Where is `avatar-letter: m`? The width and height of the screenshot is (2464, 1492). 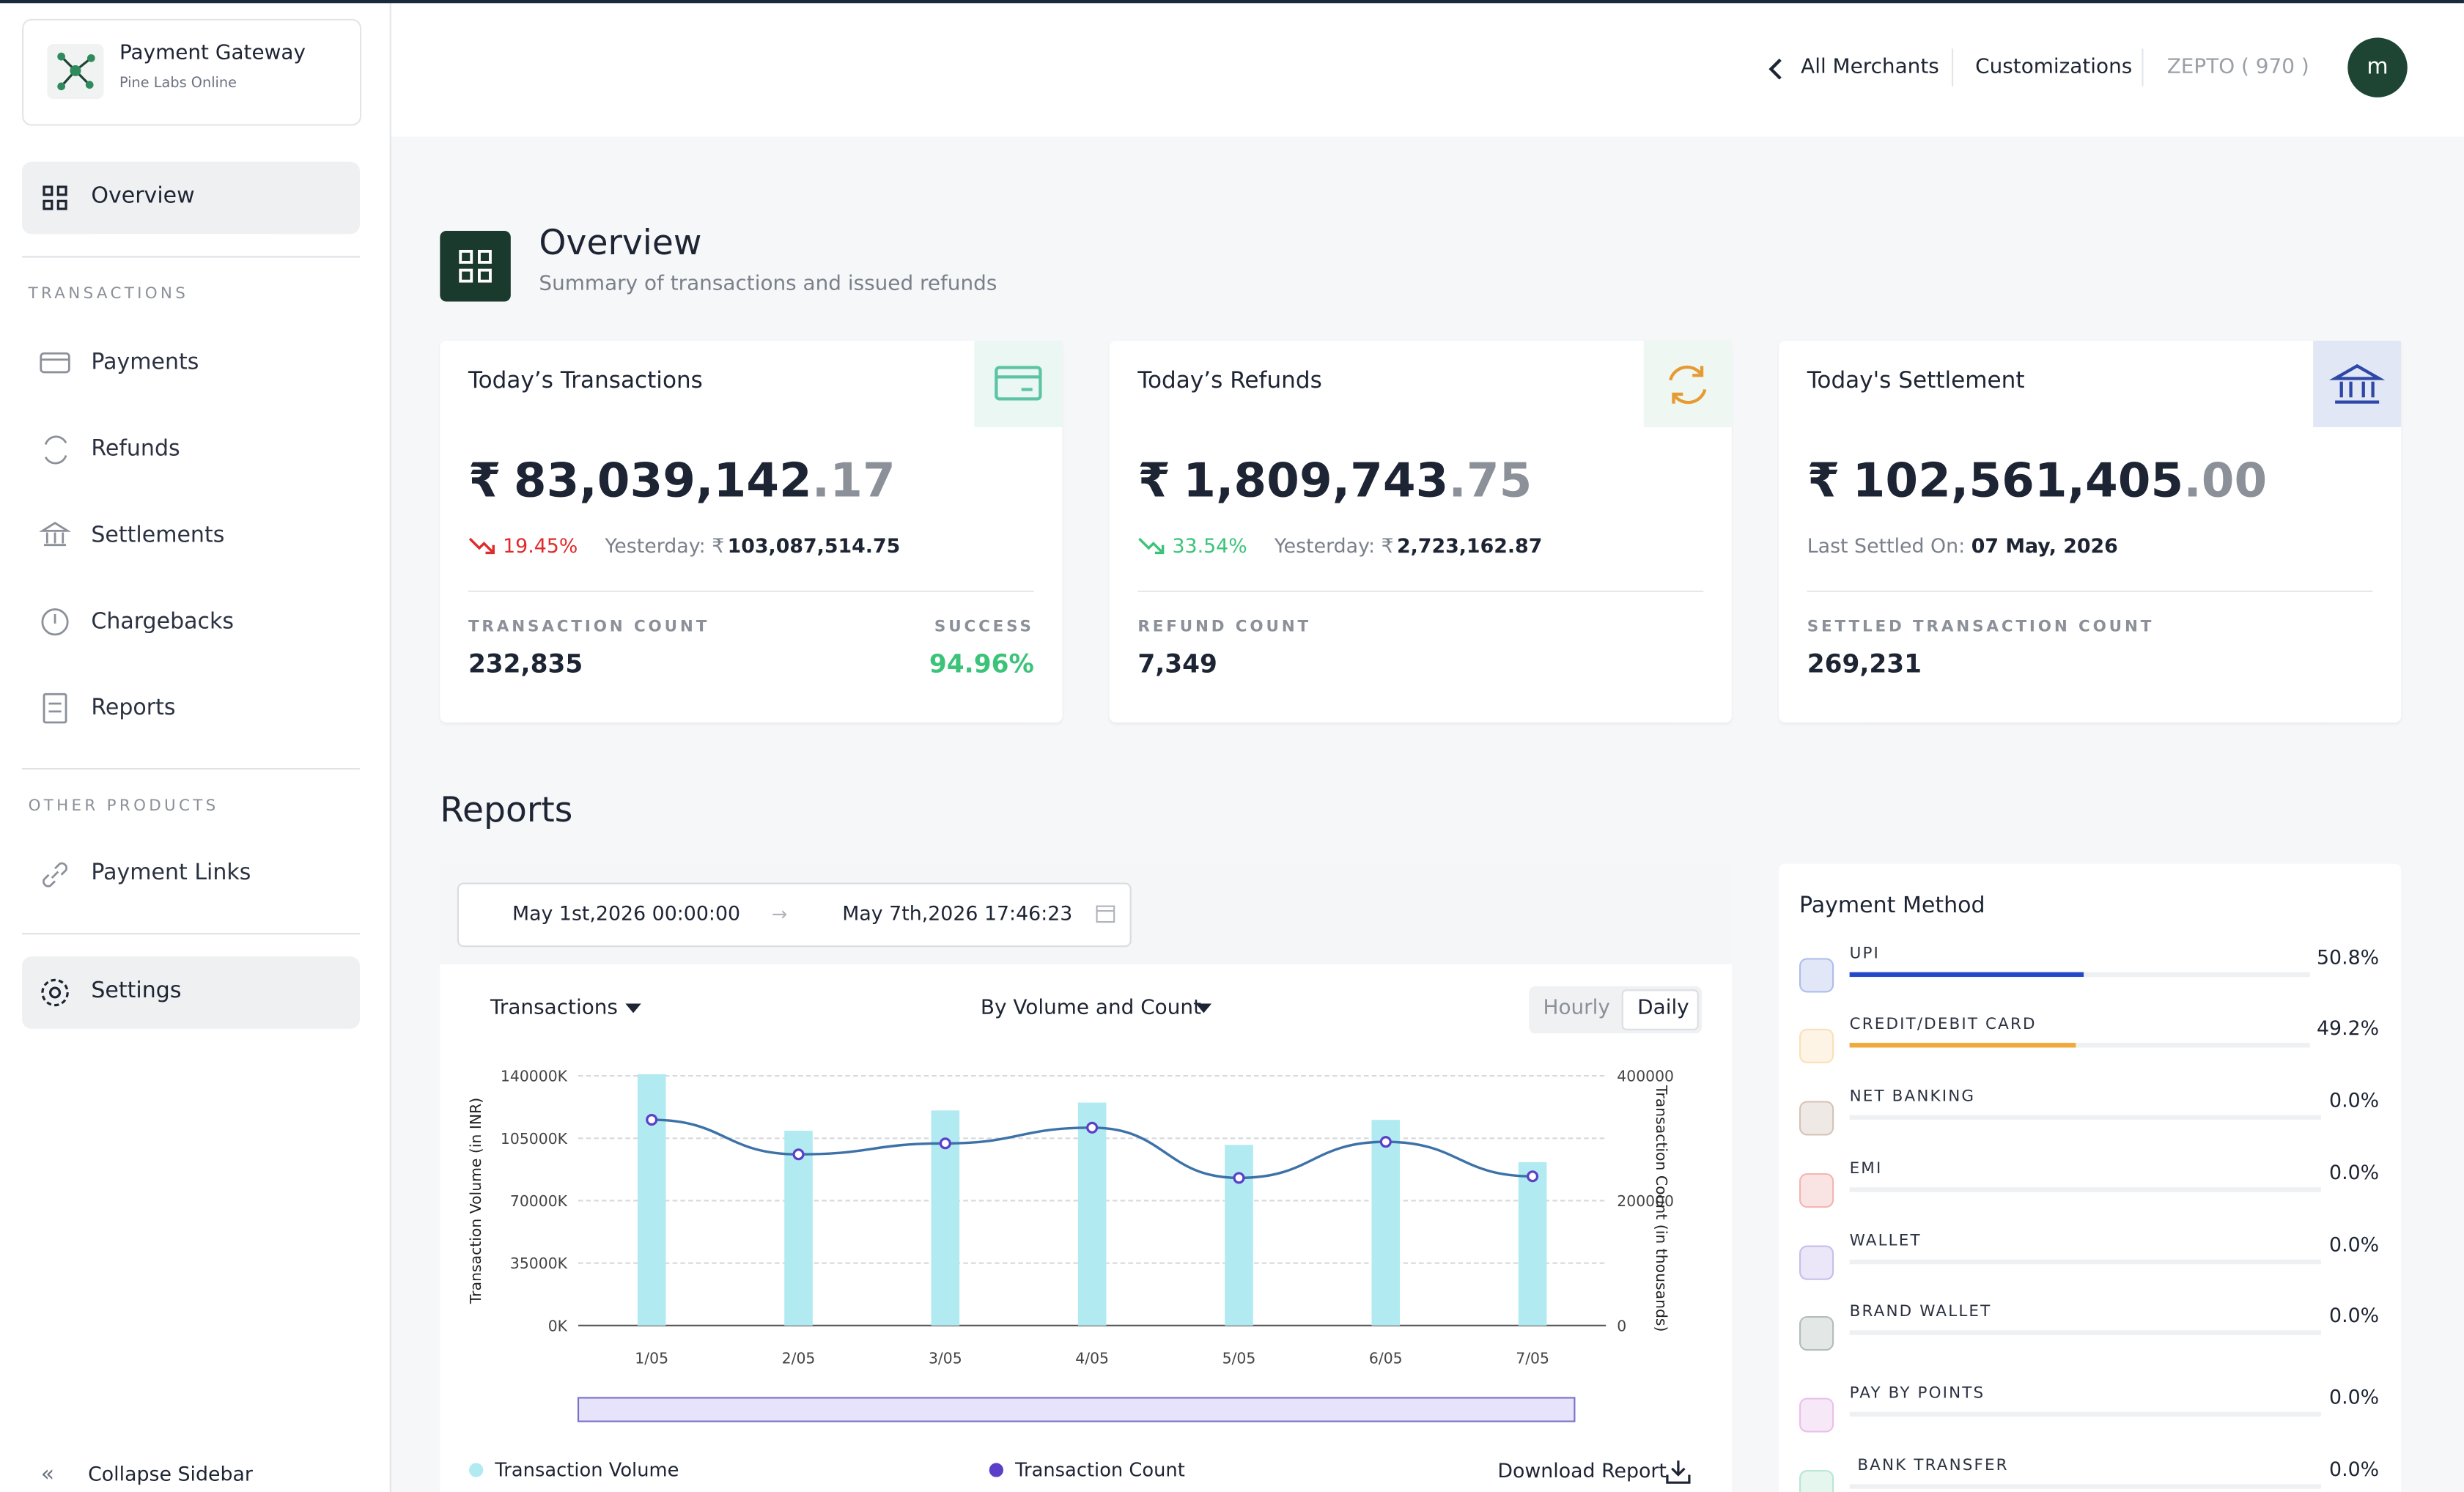 avatar-letter: m is located at coordinates (2378, 68).